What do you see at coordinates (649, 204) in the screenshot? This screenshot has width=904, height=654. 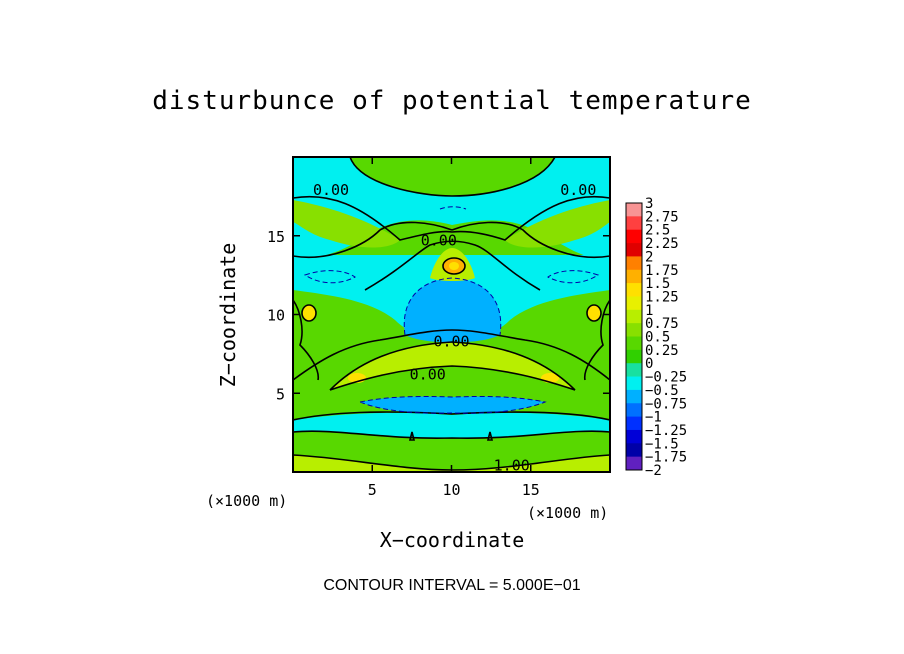 I see `colorbar-label: 3` at bounding box center [649, 204].